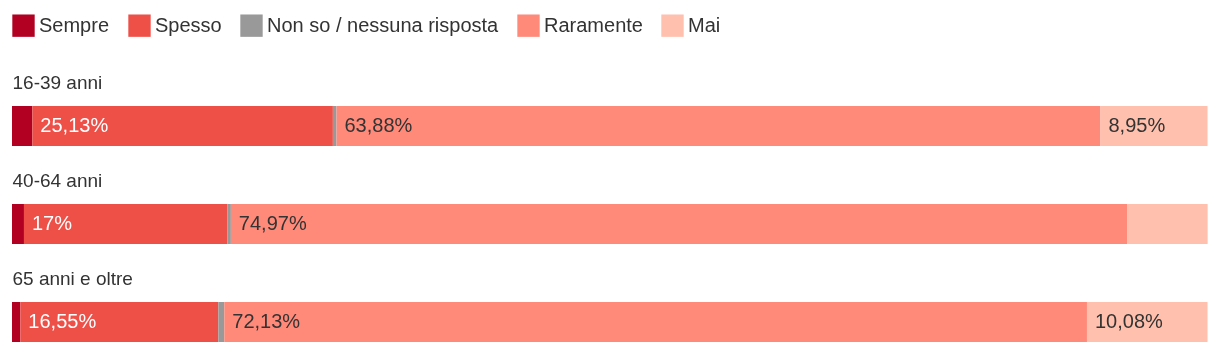 The image size is (1220, 354). What do you see at coordinates (188, 24) in the screenshot?
I see `legend-label: Spesso` at bounding box center [188, 24].